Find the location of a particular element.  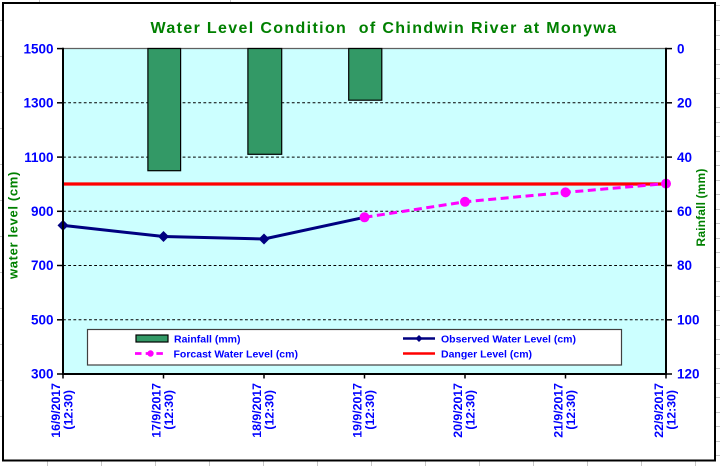

svg-text: water level (cm) is located at coordinates (13, 225).